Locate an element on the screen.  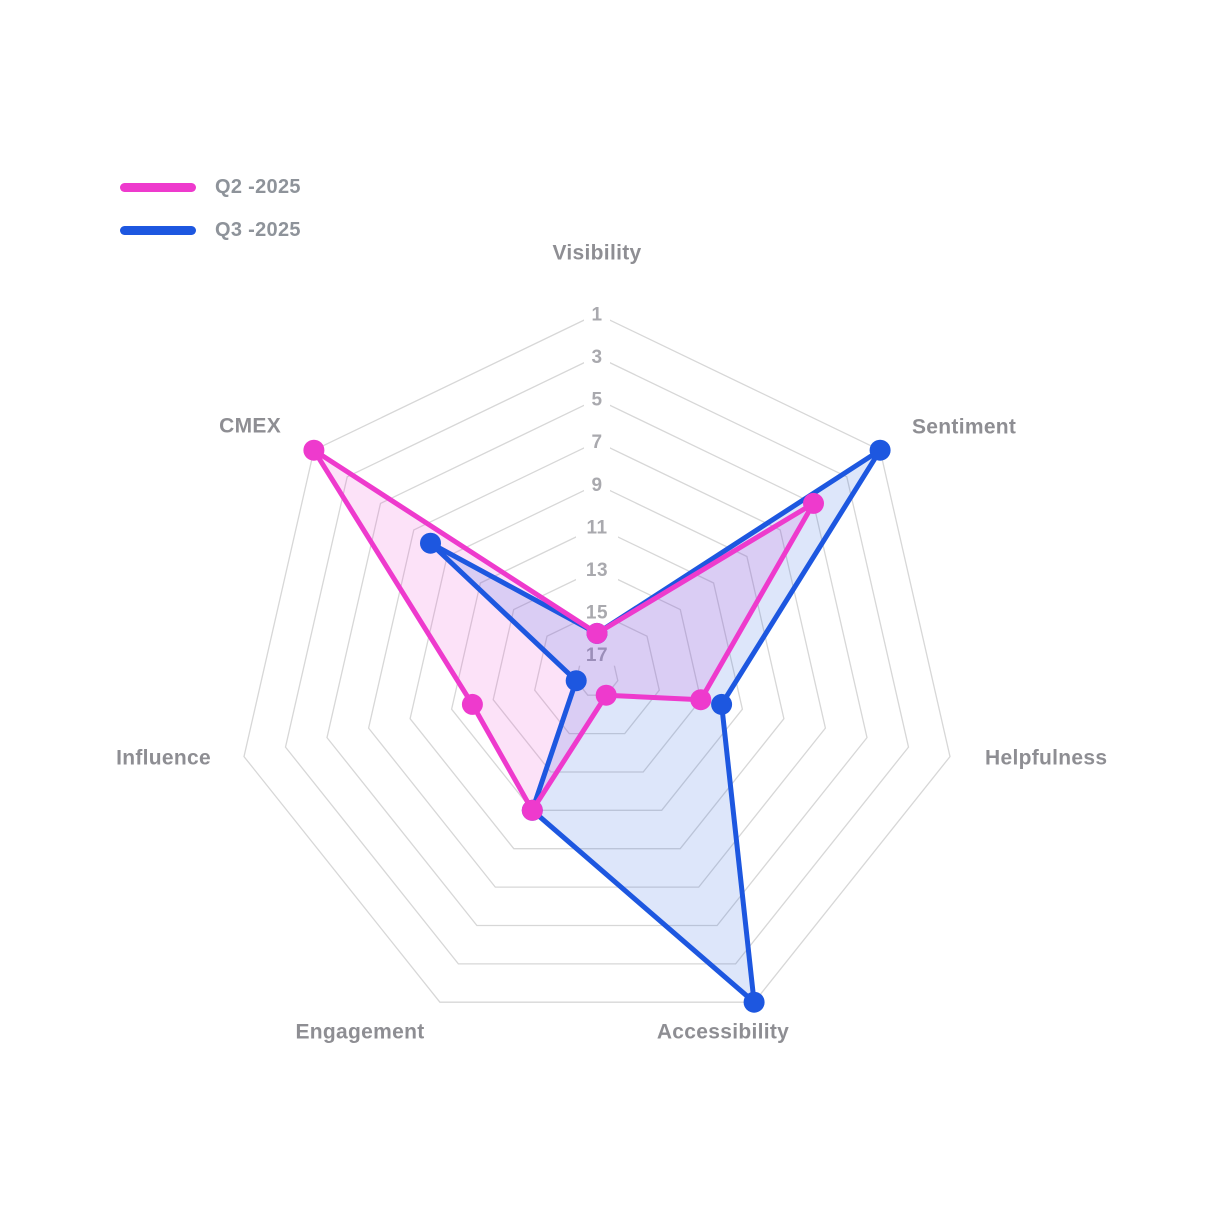
point-q3-2025-cmex is located at coordinates (430, 543).